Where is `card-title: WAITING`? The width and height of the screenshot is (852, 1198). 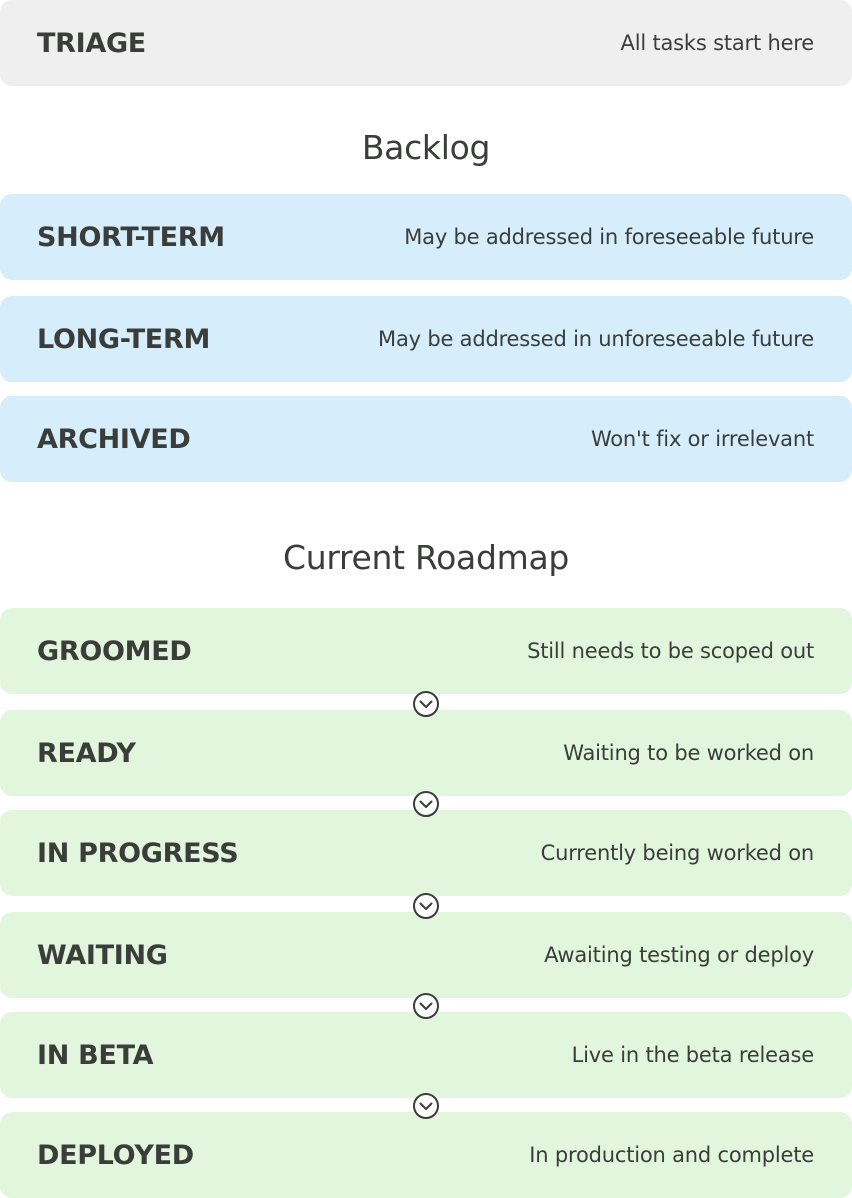
card-title: WAITING is located at coordinates (102, 955).